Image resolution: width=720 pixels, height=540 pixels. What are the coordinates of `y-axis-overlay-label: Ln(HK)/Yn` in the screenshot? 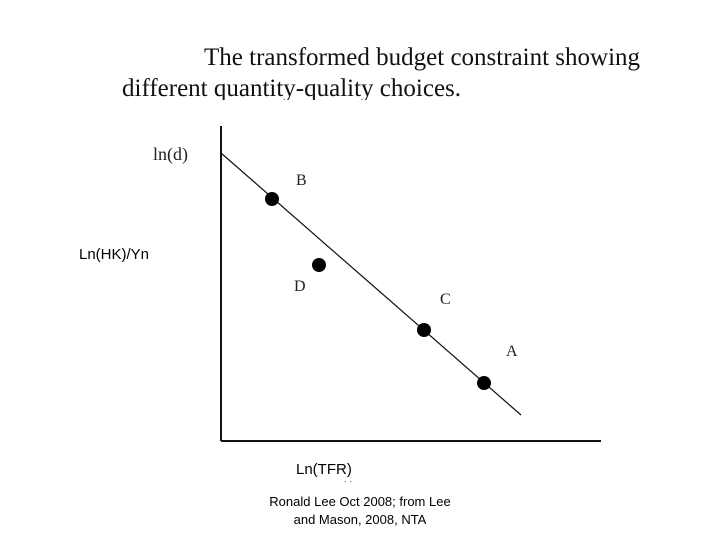 It's located at (114, 254).